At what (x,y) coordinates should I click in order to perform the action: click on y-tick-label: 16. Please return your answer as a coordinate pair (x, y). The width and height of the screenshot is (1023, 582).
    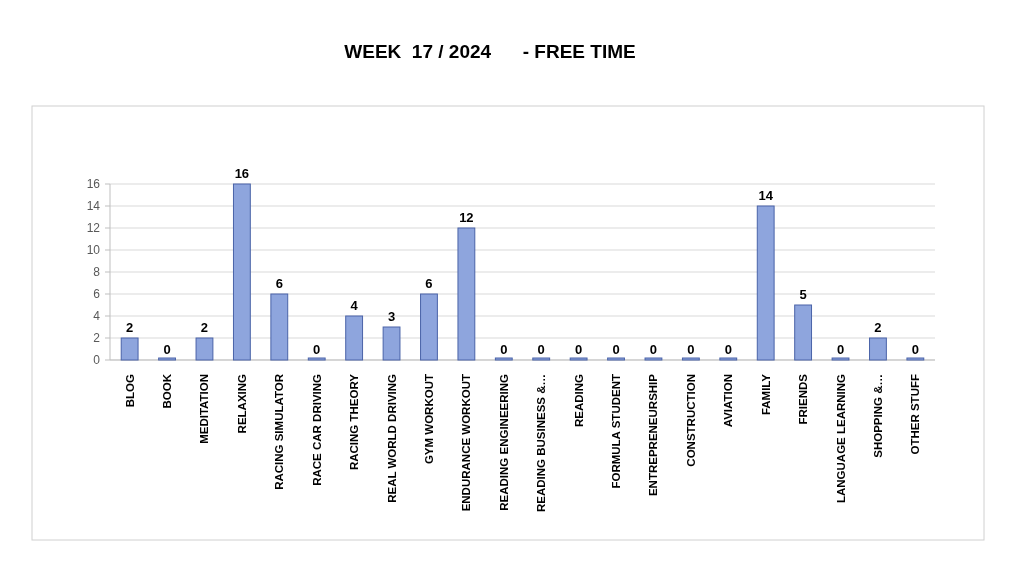
    Looking at the image, I should click on (93, 184).